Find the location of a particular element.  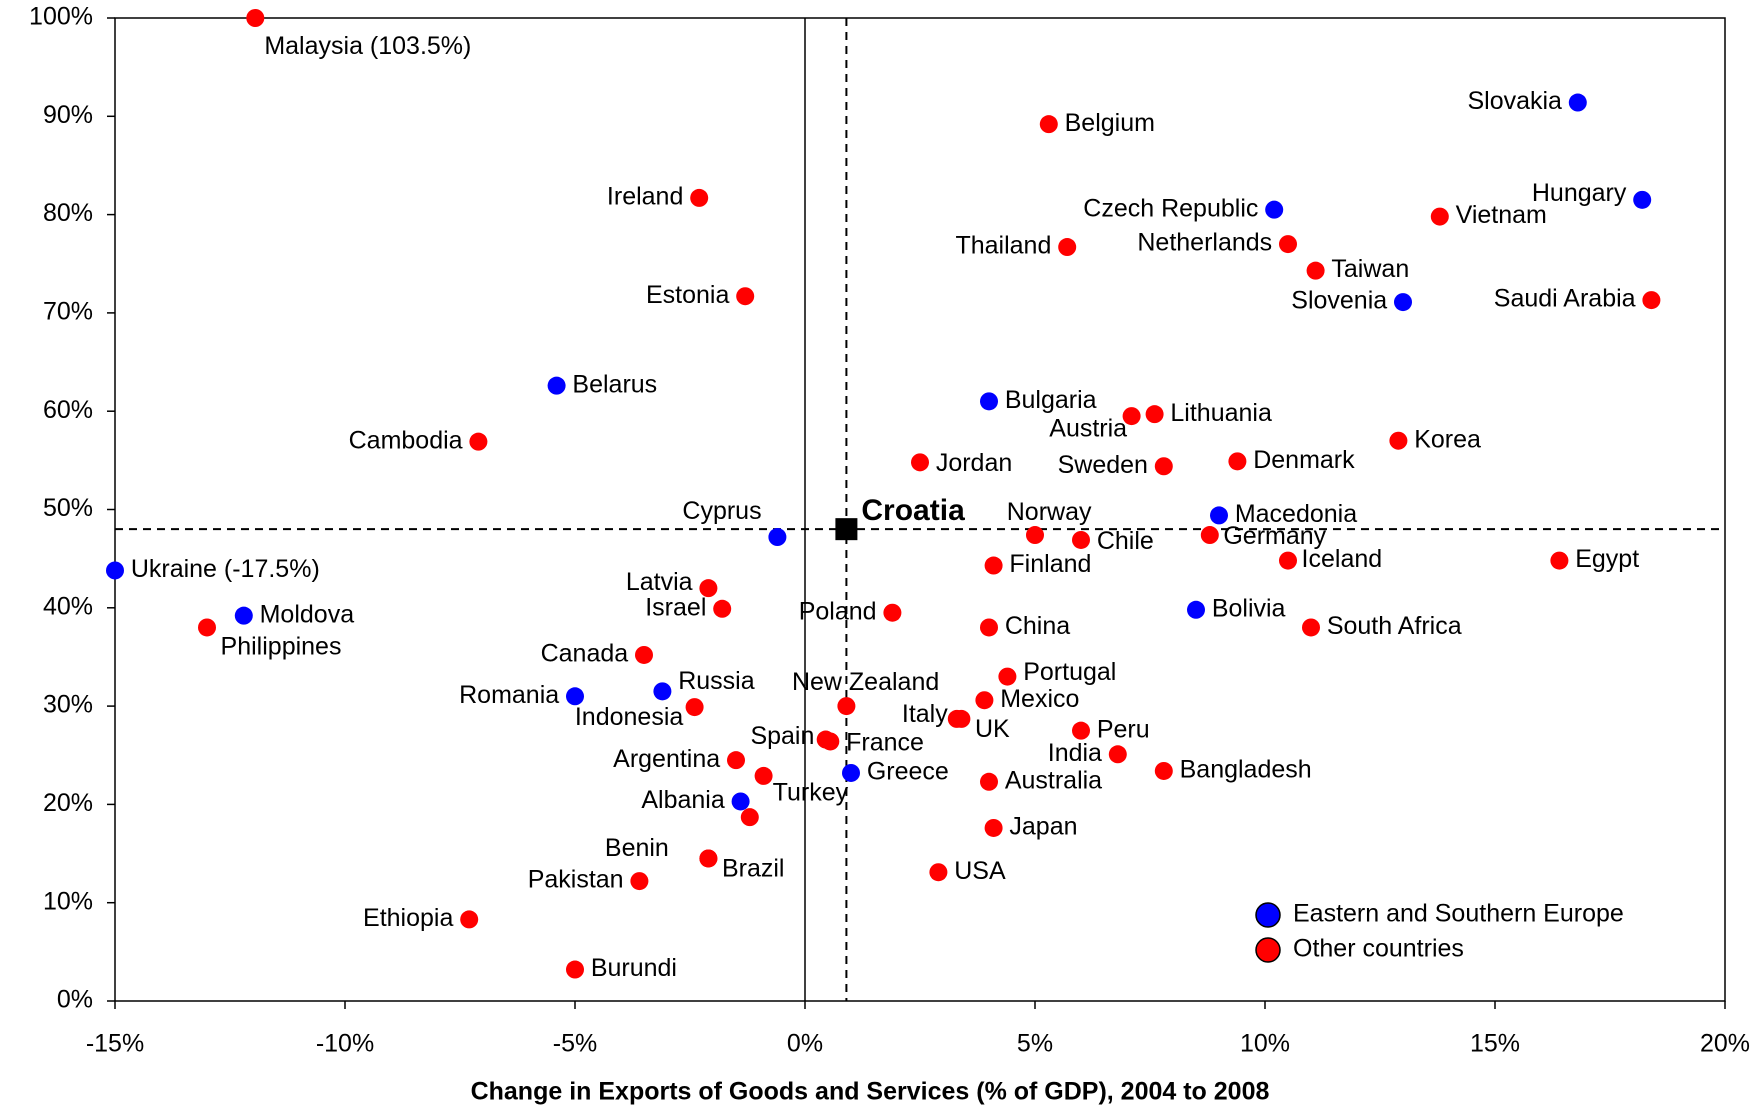

point-label: Cyprus is located at coordinates (721, 511).